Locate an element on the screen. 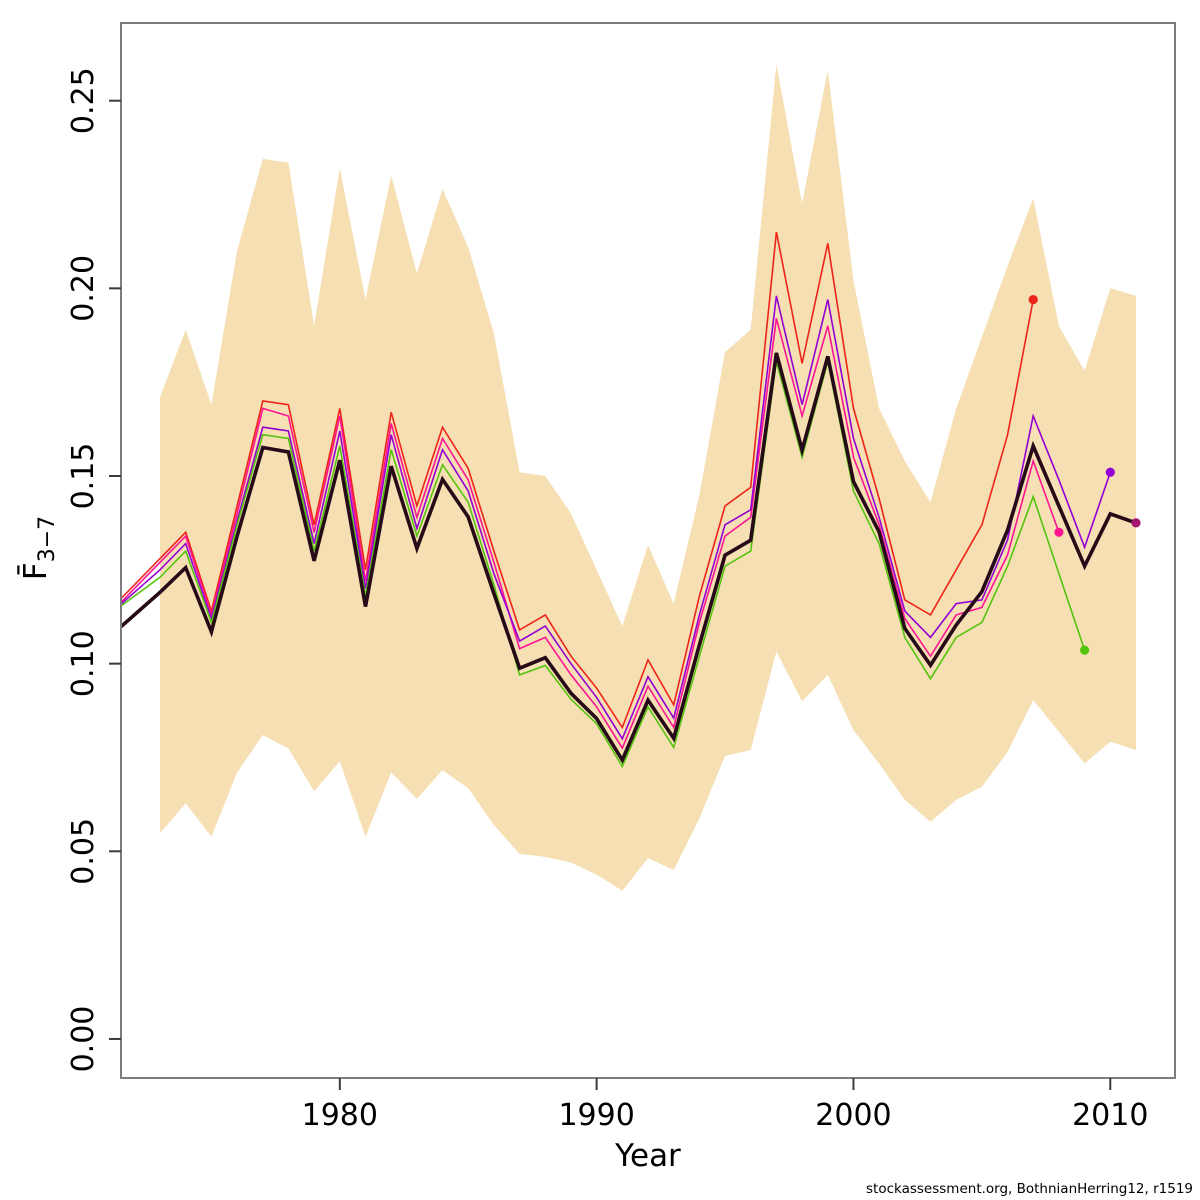  y-label-subscript: 3−7 is located at coordinates (47, 539).